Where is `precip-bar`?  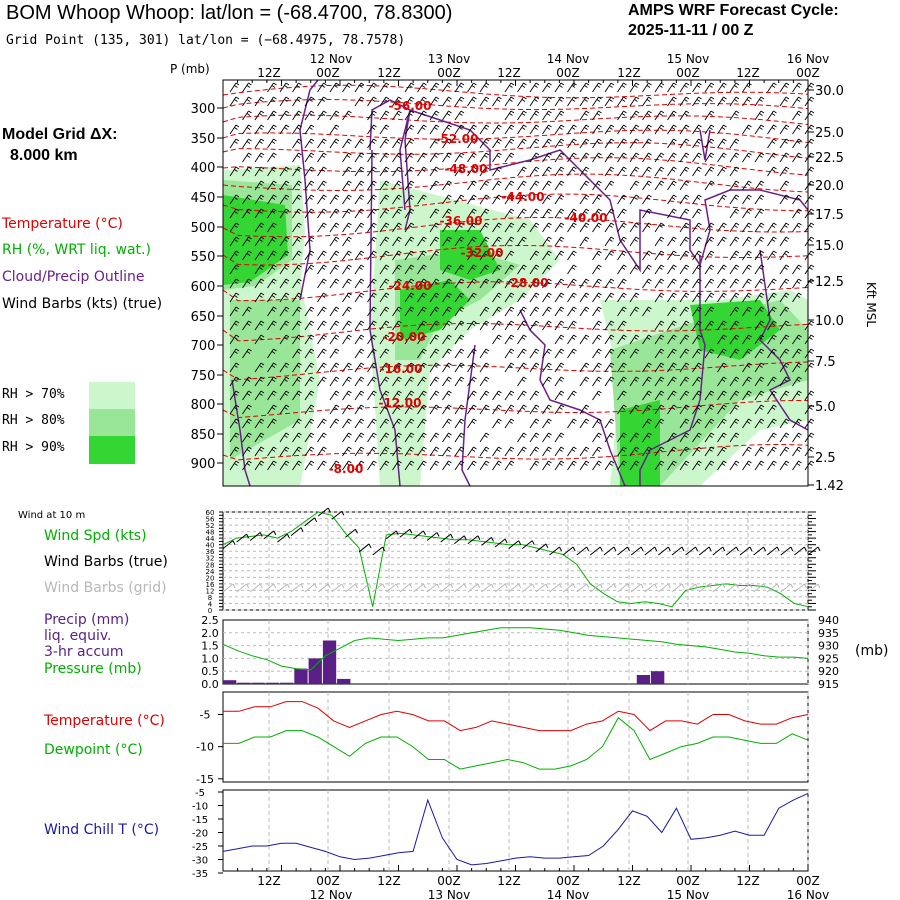 precip-bar is located at coordinates (287, 683).